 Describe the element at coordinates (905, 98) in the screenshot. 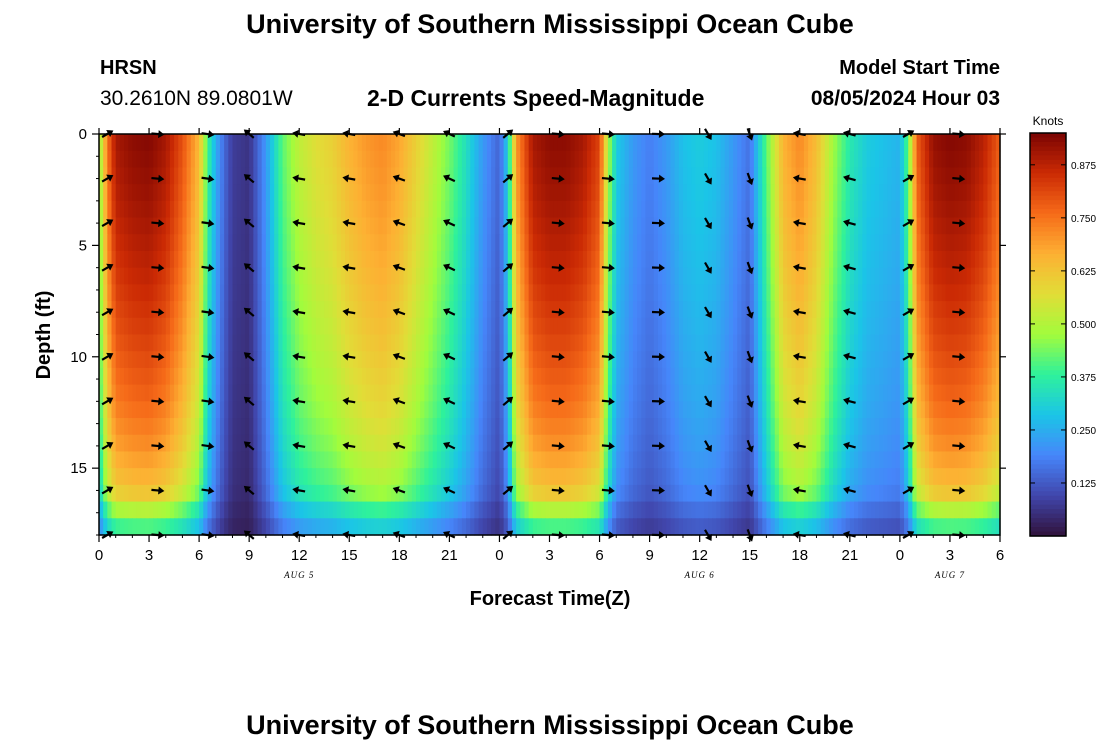

I see `model-start-time: 08/05/2024 Hour 03` at that location.